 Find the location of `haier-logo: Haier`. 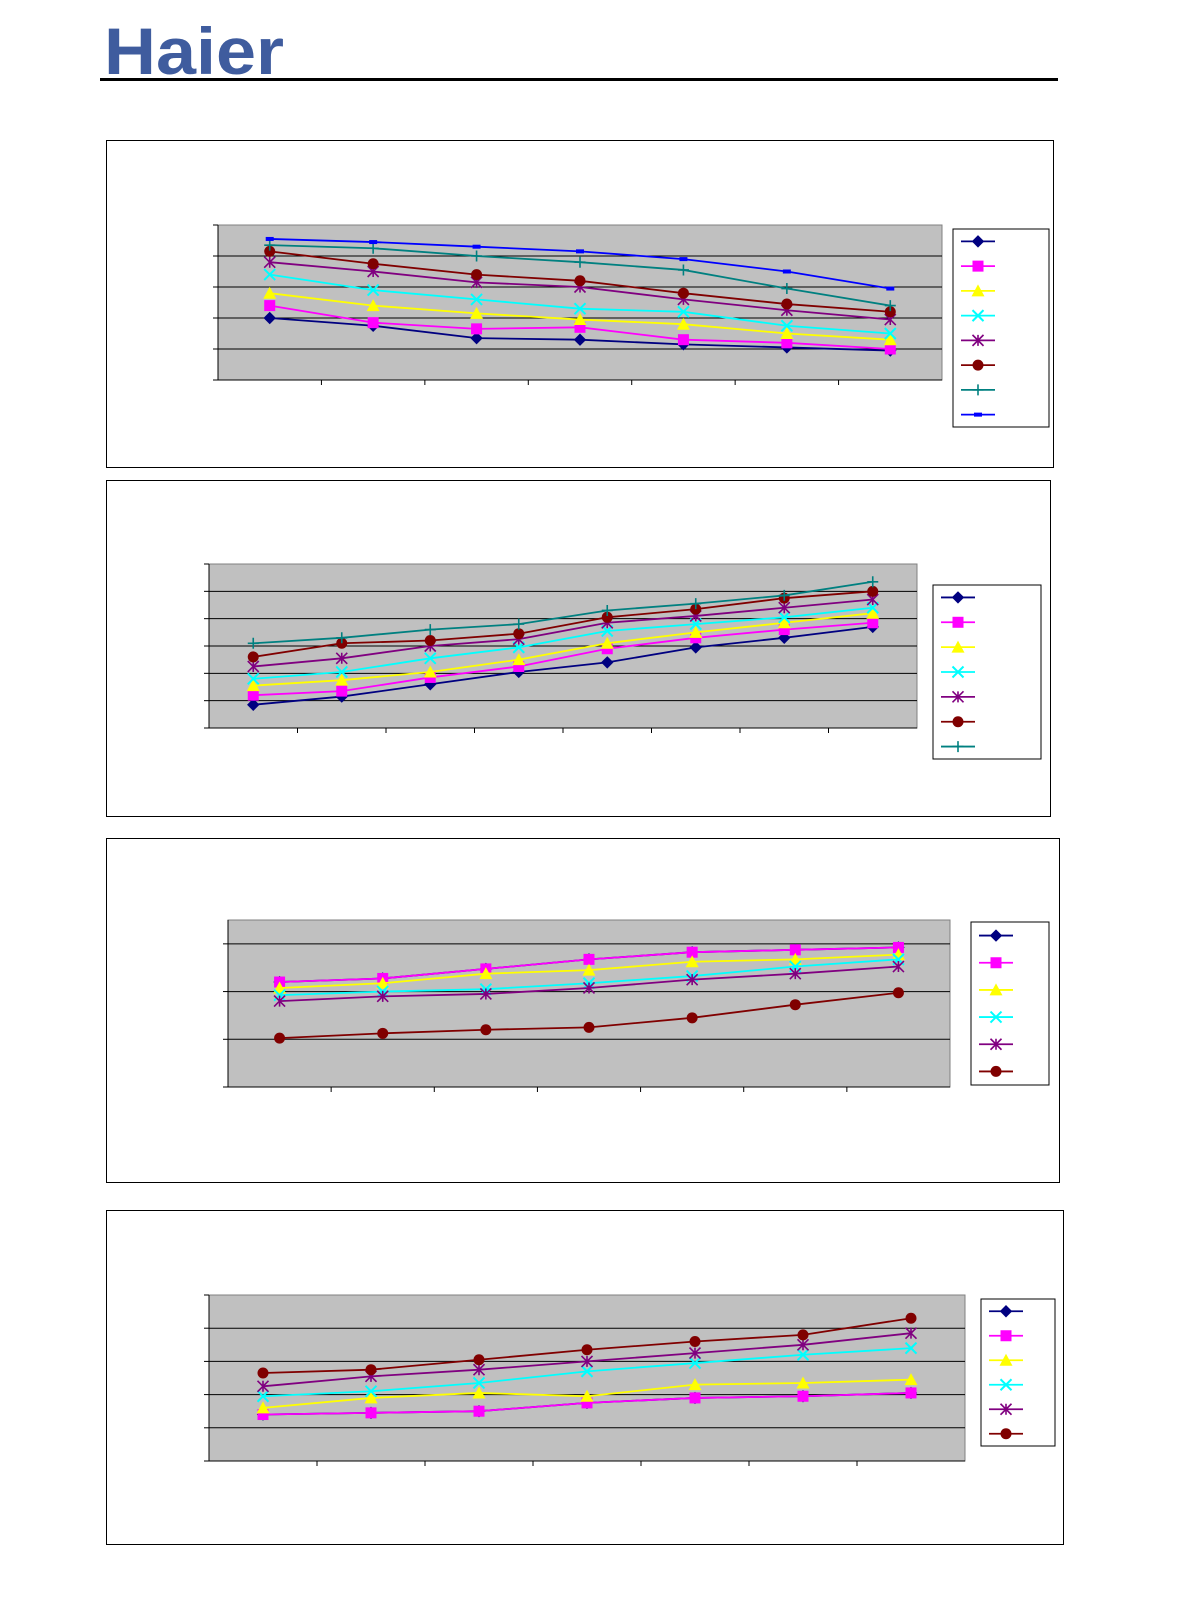

haier-logo: Haier is located at coordinates (194, 48).